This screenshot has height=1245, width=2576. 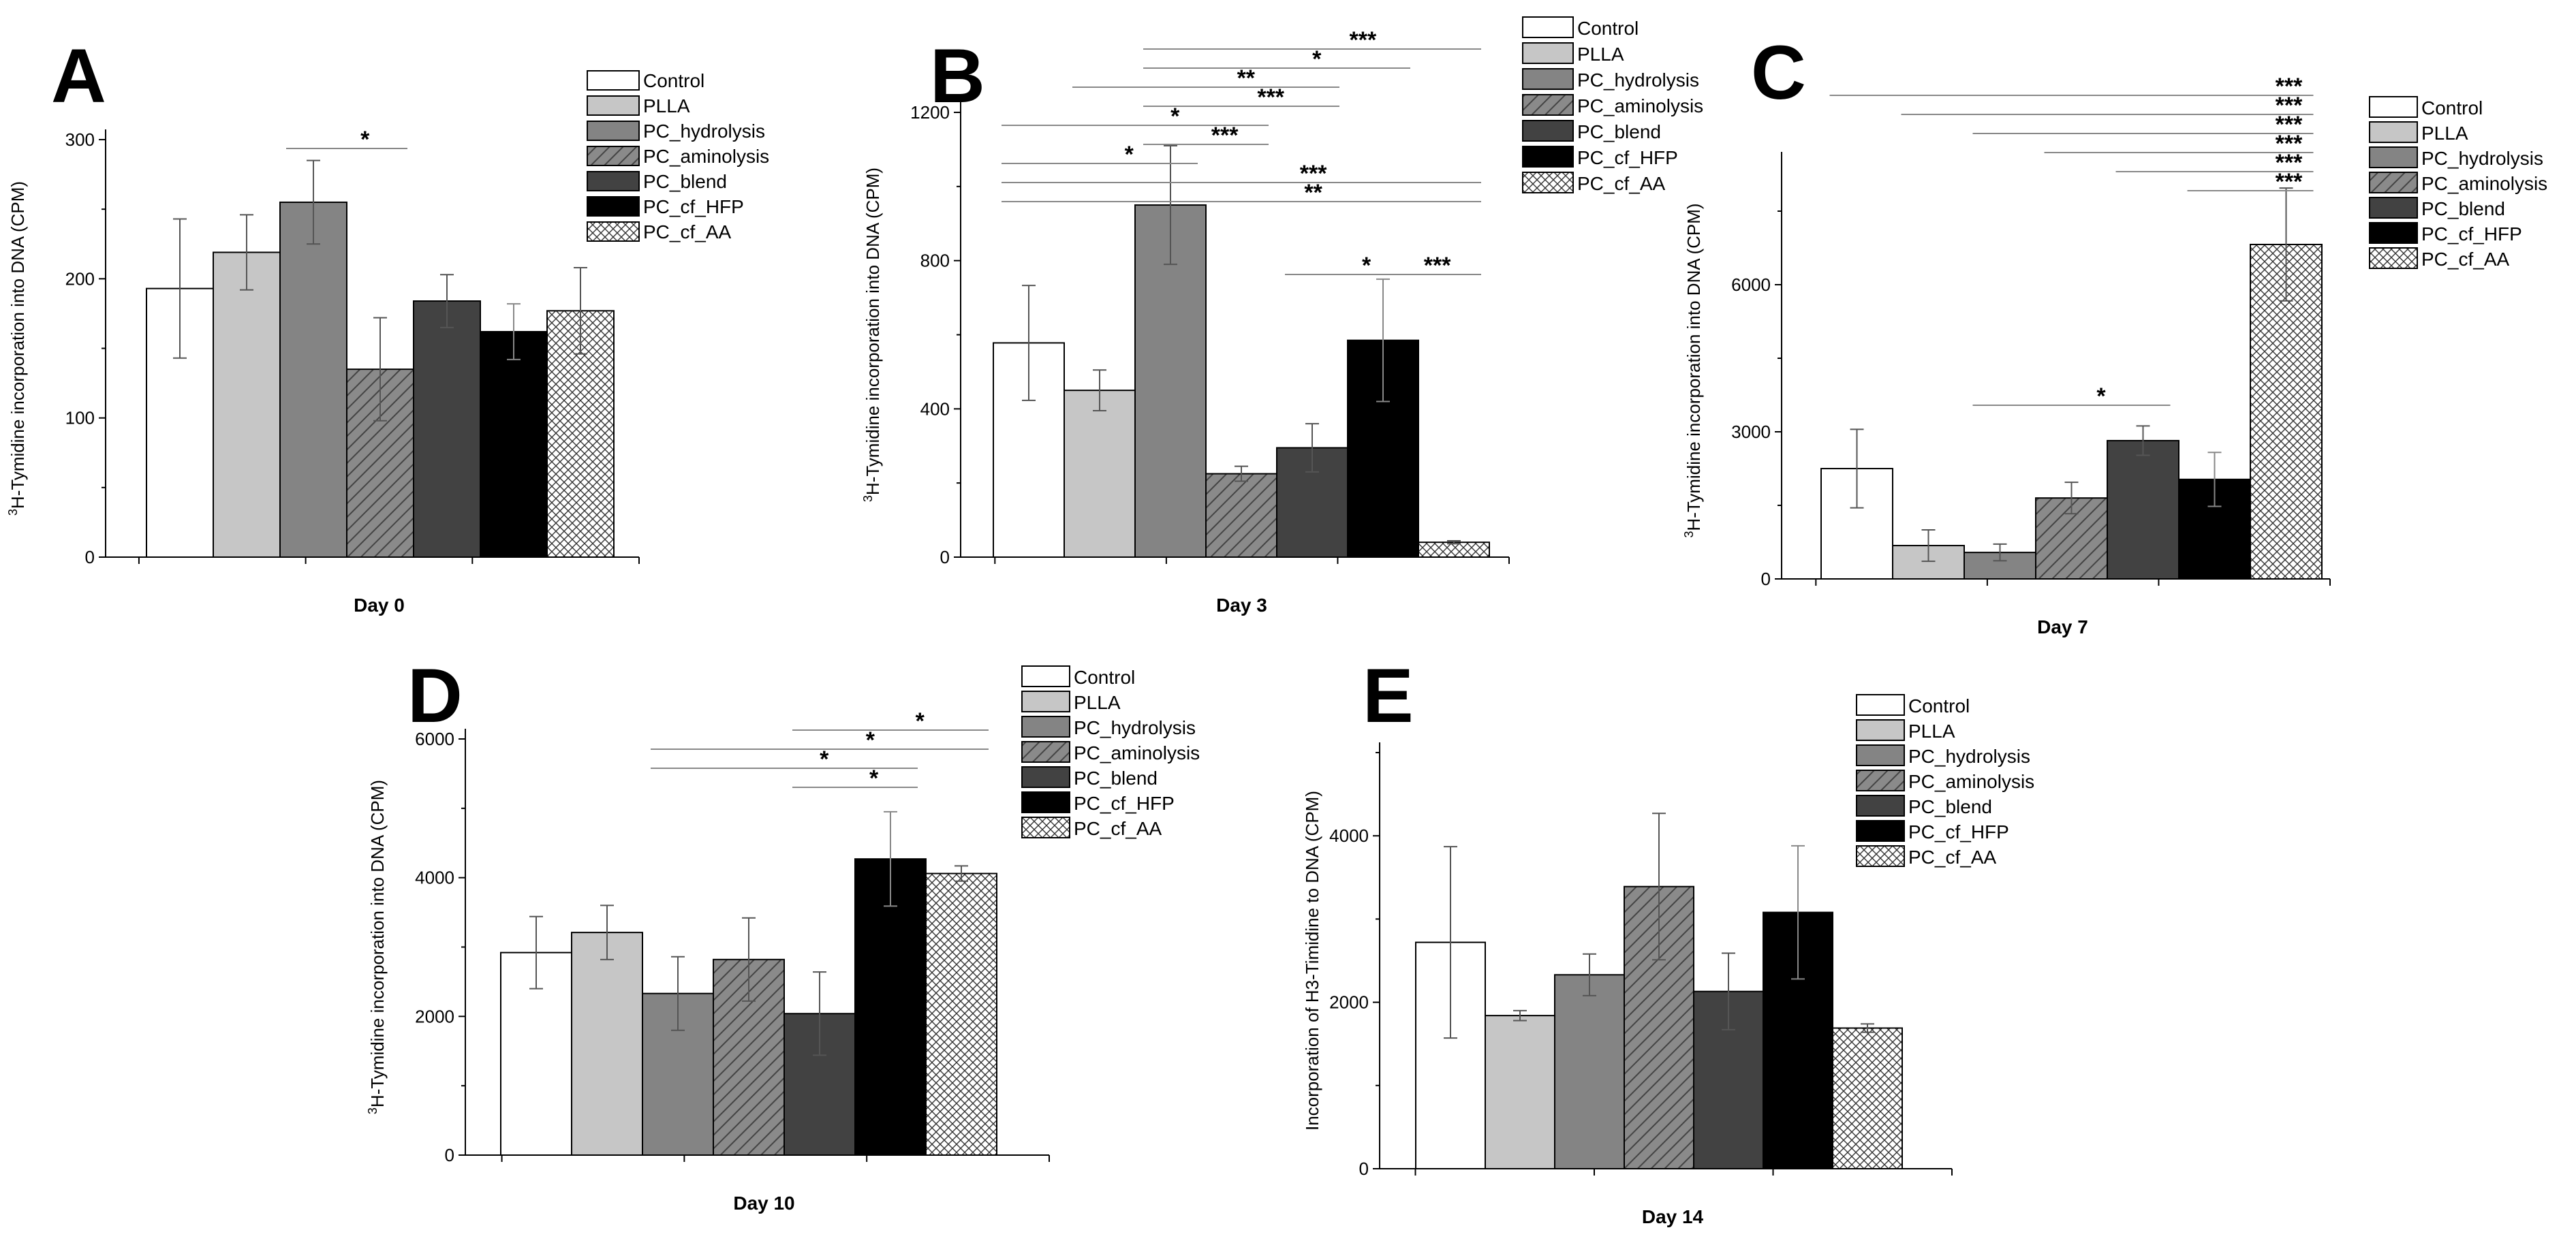 I want to click on y-axis-title-text: H-Tymidine incorporation into DNA (CPM), so click(x=873, y=332).